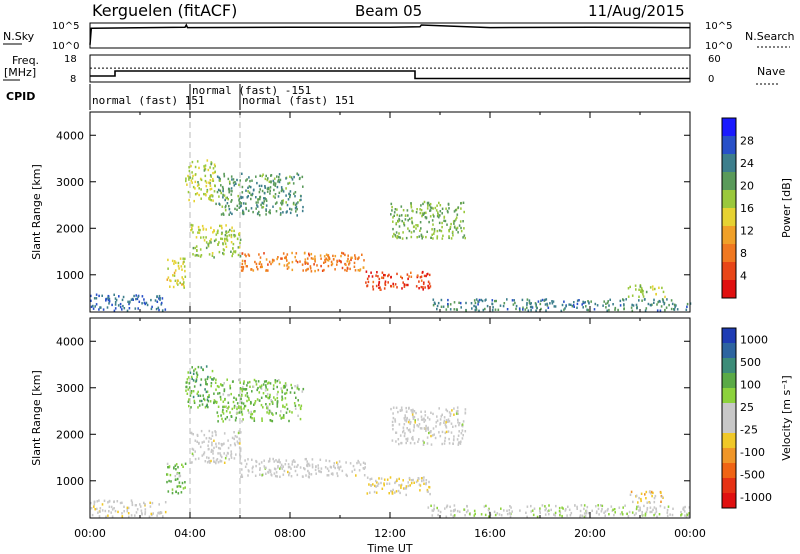 This screenshot has height=554, width=800. What do you see at coordinates (752, 474) in the screenshot?
I see `colorbar-tick-label: -500` at bounding box center [752, 474].